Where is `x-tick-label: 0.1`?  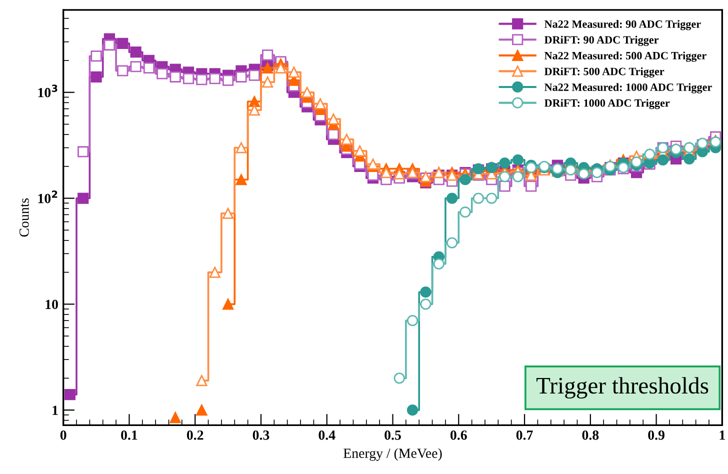 x-tick-label: 0.1 is located at coordinates (129, 435).